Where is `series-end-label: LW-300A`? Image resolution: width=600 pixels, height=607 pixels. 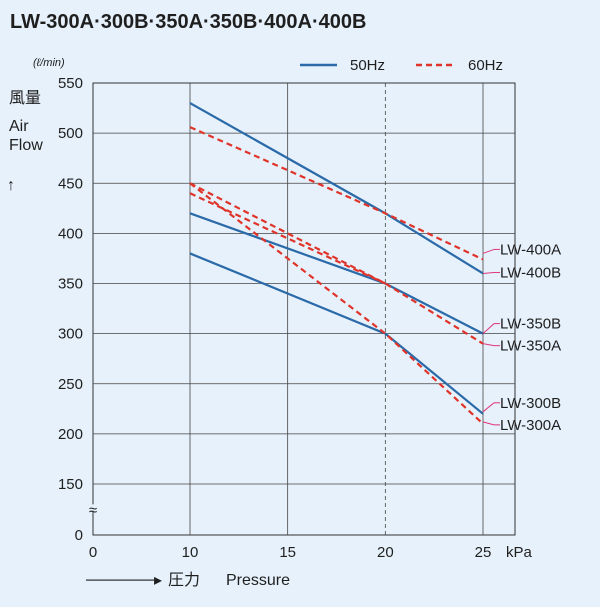 series-end-label: LW-300A is located at coordinates (530, 425).